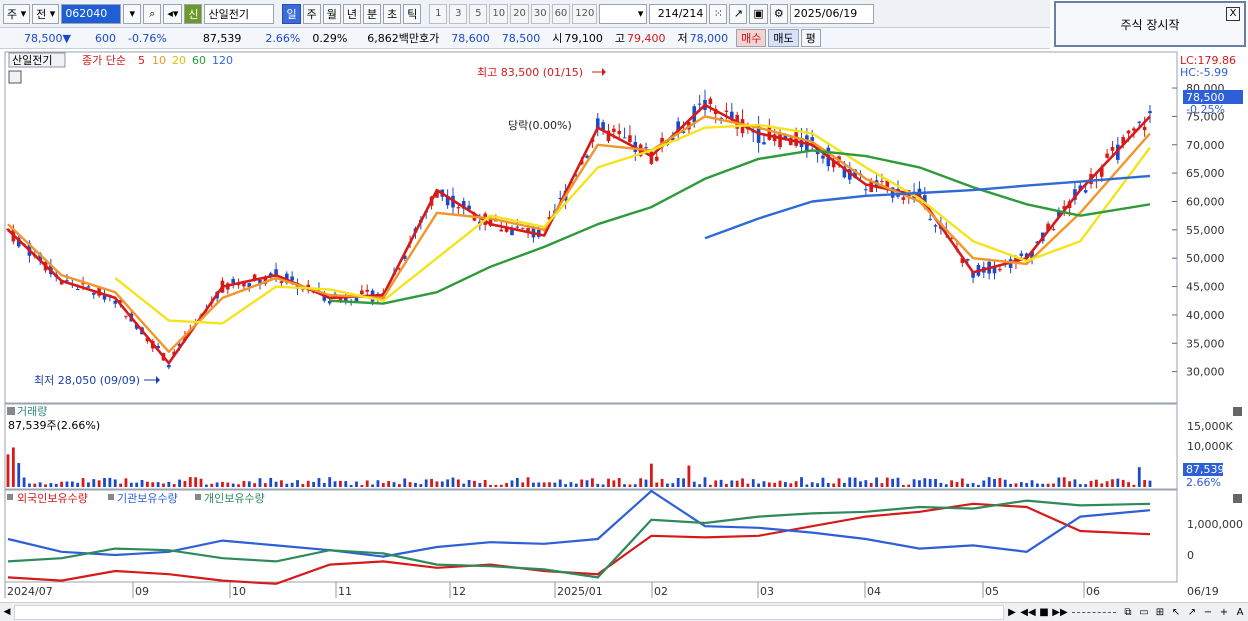 Image resolution: width=1248 pixels, height=621 pixels. What do you see at coordinates (738, 13) in the screenshot?
I see `draw-tool-icon: ↗` at bounding box center [738, 13].